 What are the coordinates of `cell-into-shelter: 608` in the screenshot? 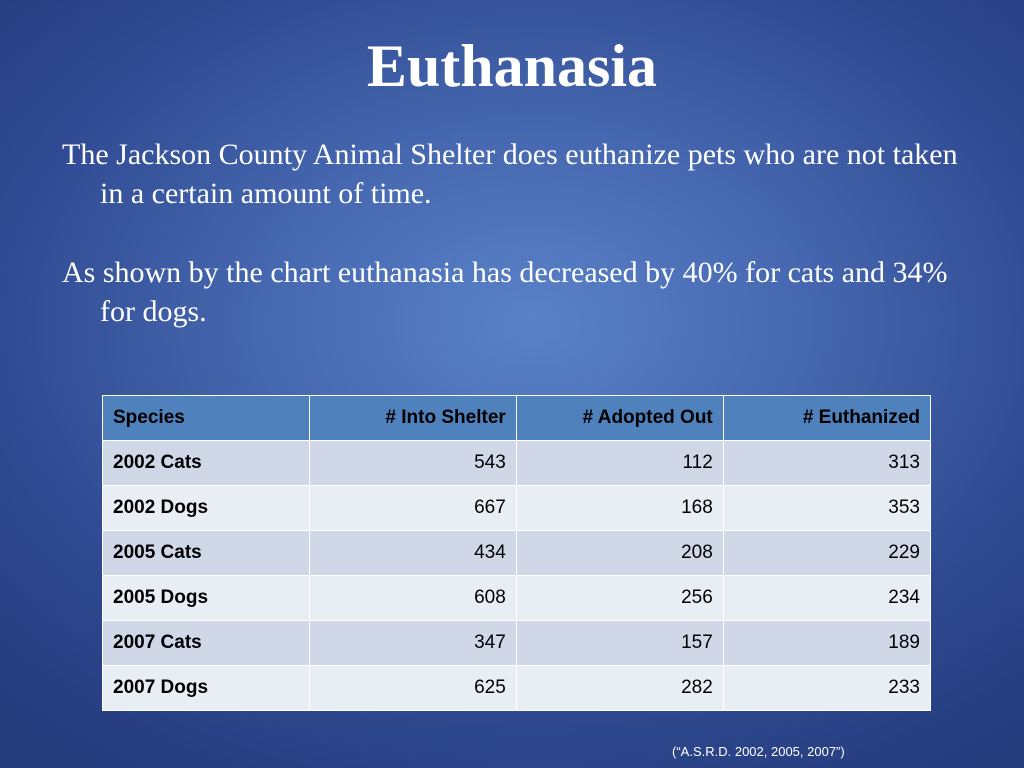 It's located at (412, 598).